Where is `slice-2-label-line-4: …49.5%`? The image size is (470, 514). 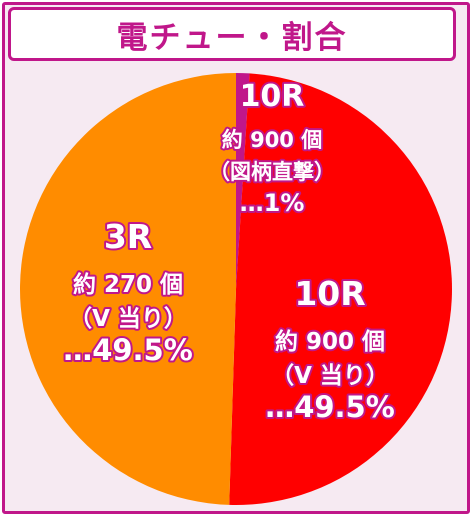
slice-2-label-line-4: …49.5% is located at coordinates (330, 407).